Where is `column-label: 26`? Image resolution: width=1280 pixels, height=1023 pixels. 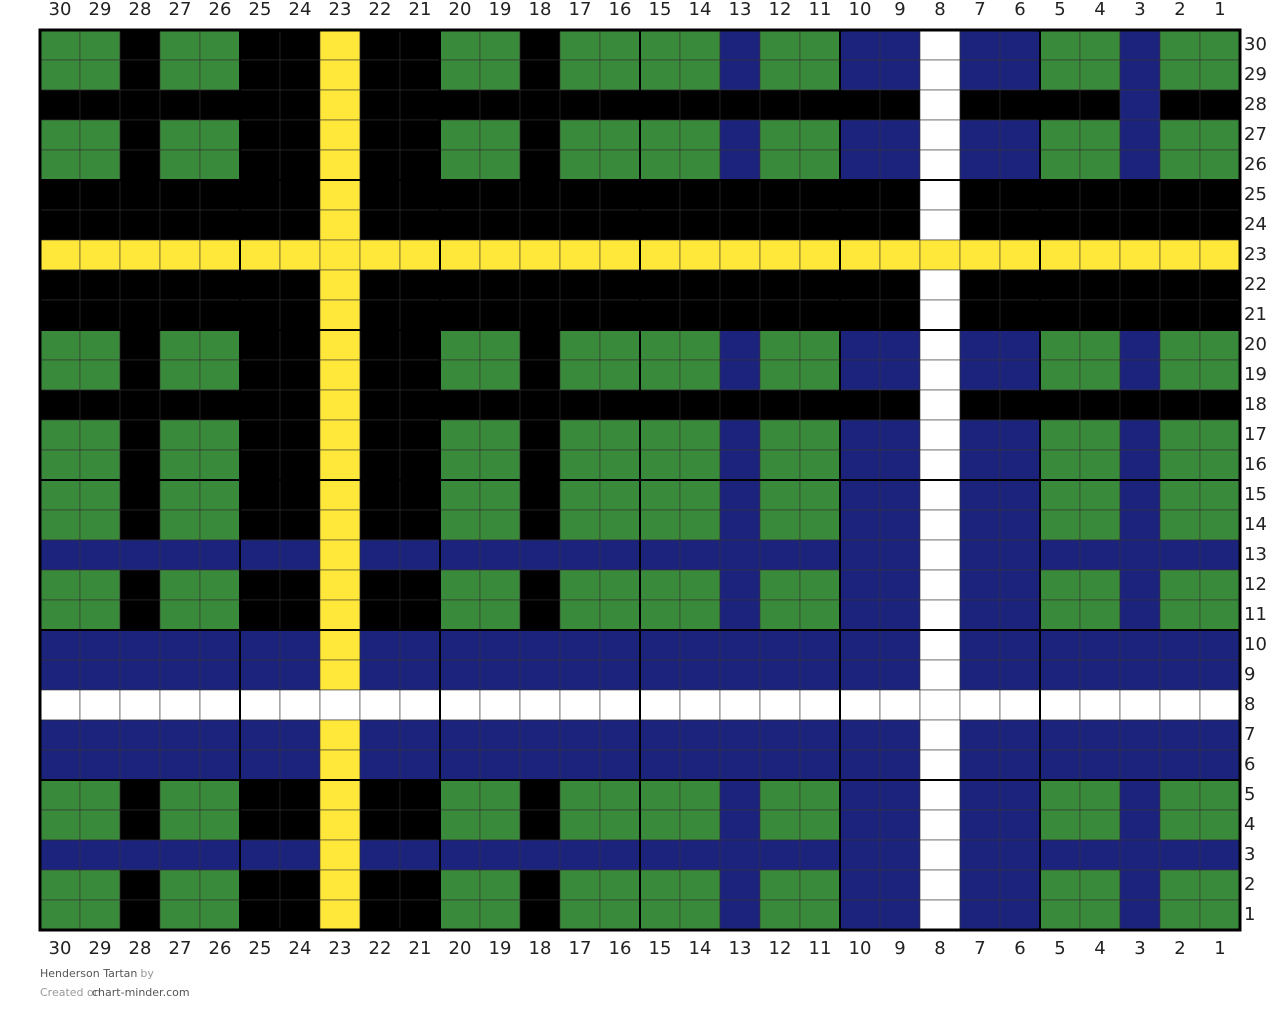
column-label: 26 is located at coordinates (220, 10).